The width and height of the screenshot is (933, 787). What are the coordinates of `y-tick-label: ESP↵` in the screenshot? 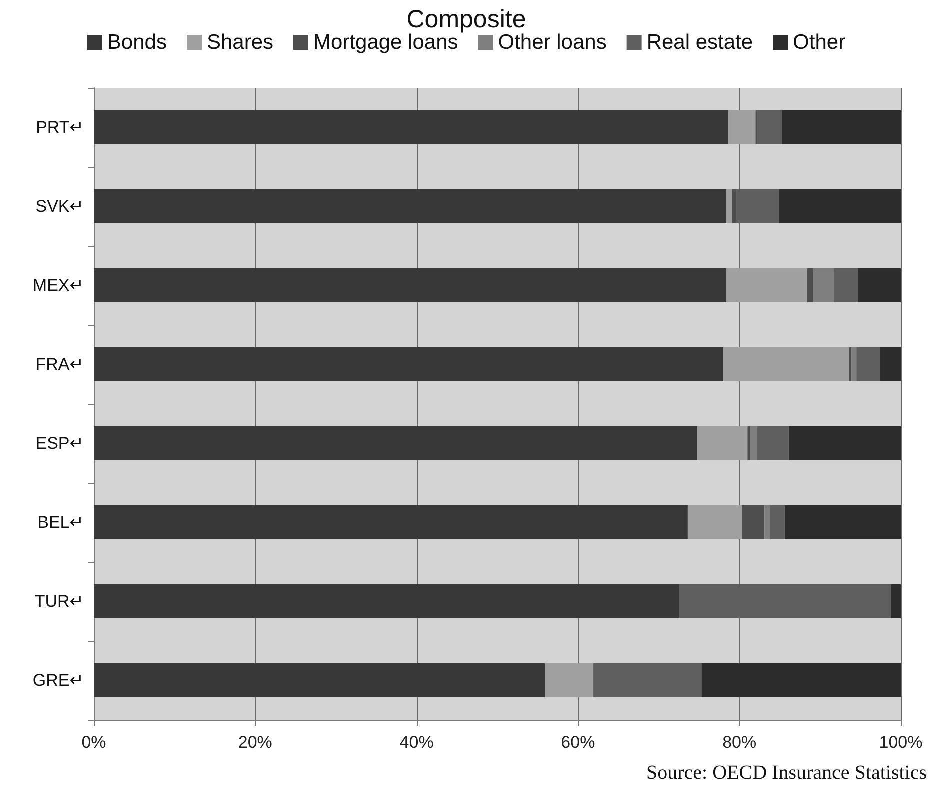 It's located at (60, 443).